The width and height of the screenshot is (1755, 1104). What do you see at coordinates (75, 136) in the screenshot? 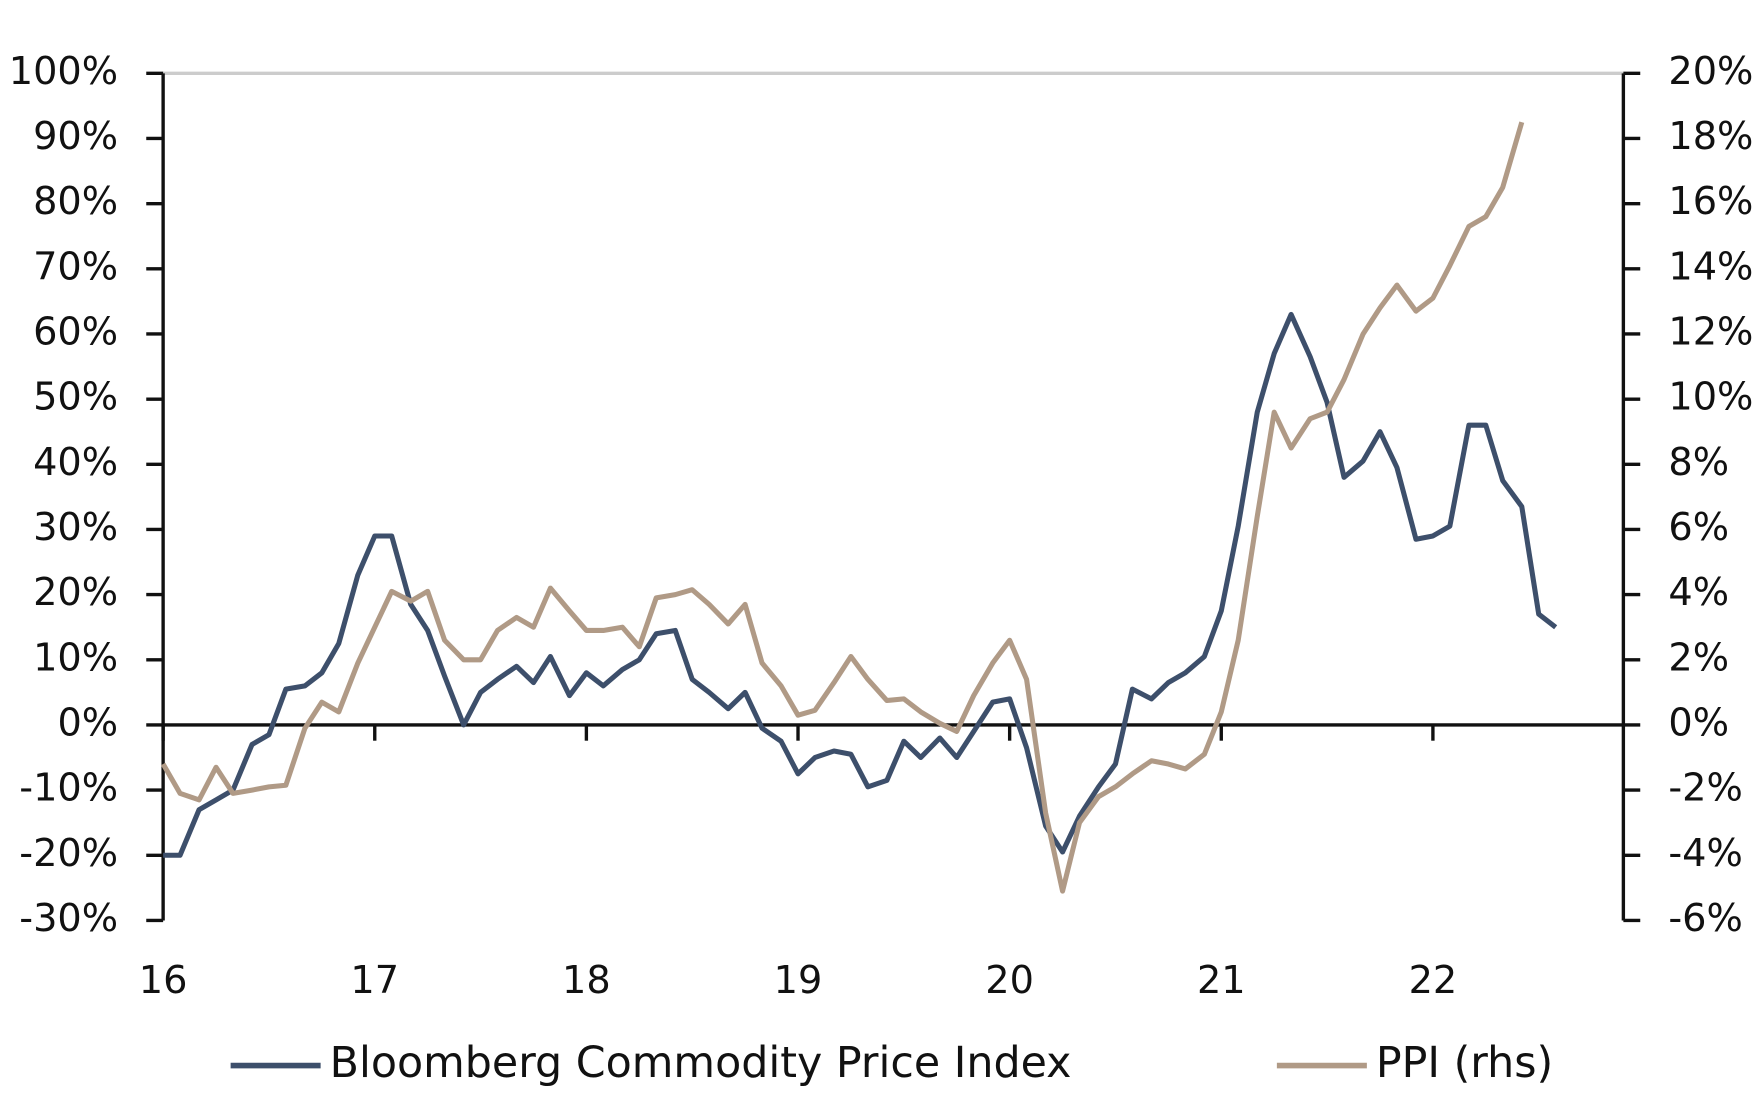
I see `y-tick-label: 90%` at bounding box center [75, 136].